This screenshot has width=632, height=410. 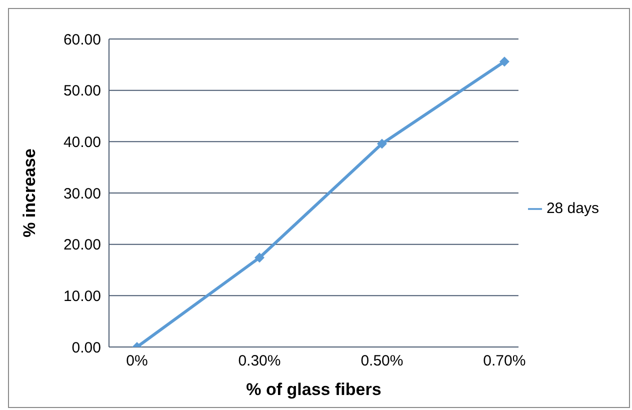 What do you see at coordinates (572, 208) in the screenshot?
I see `legend-label: 28 days` at bounding box center [572, 208].